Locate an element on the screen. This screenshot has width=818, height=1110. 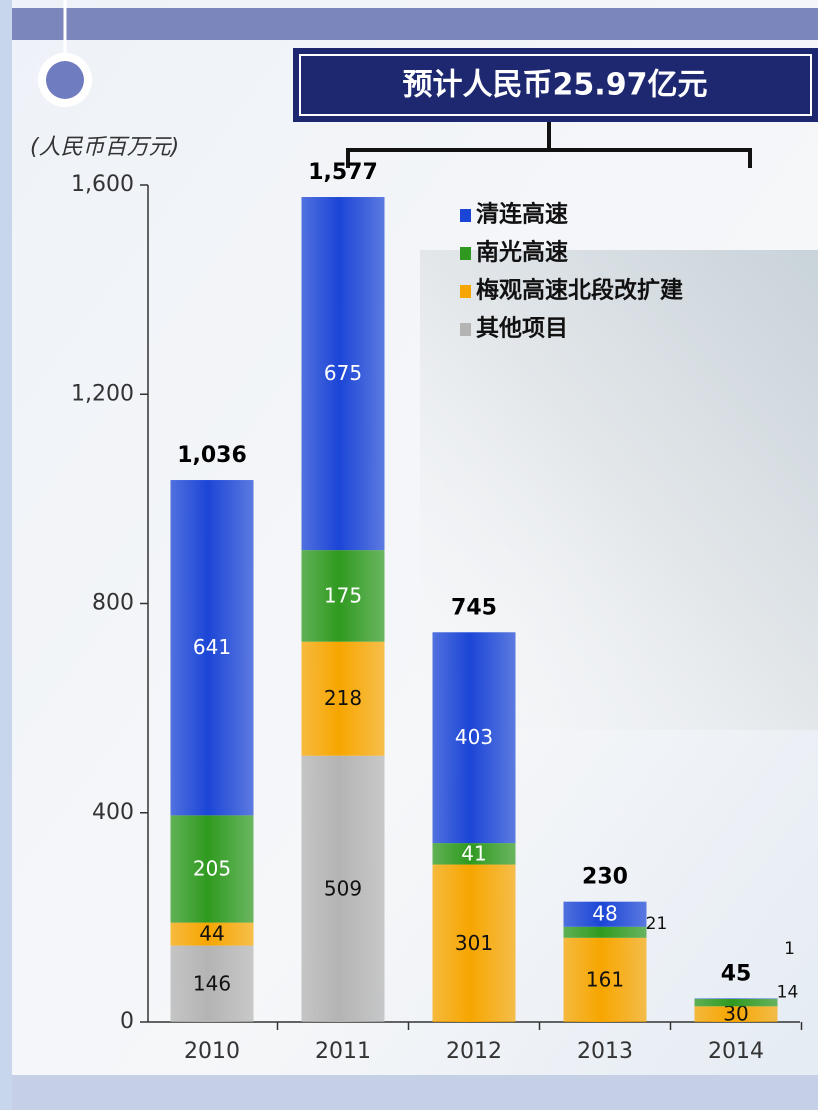
banner is located at coordinates (555, 85).